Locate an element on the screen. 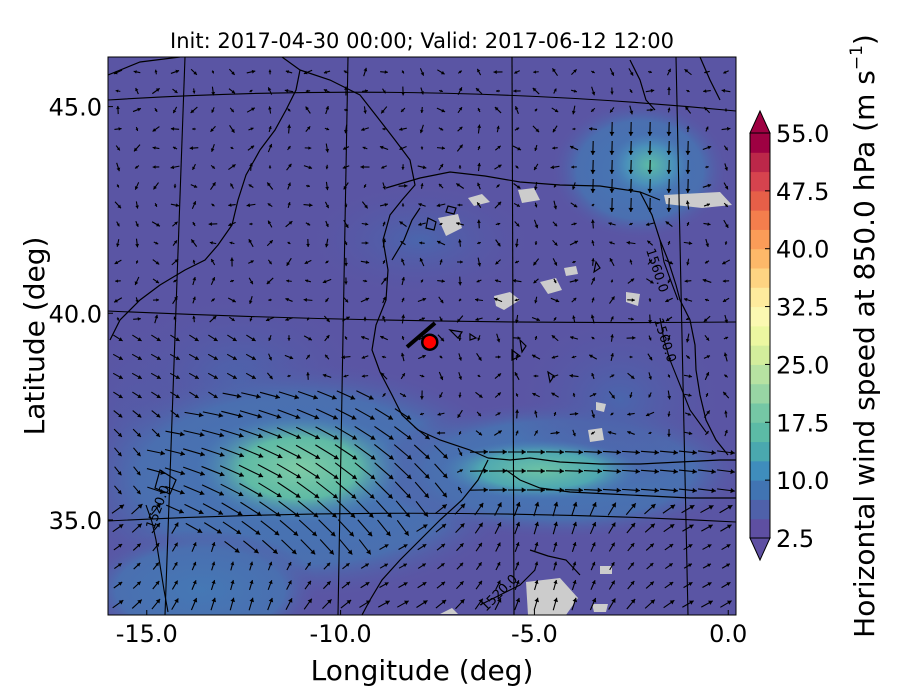 The image size is (900, 700). colorbar-tick-label: 32.5 is located at coordinates (802, 308).